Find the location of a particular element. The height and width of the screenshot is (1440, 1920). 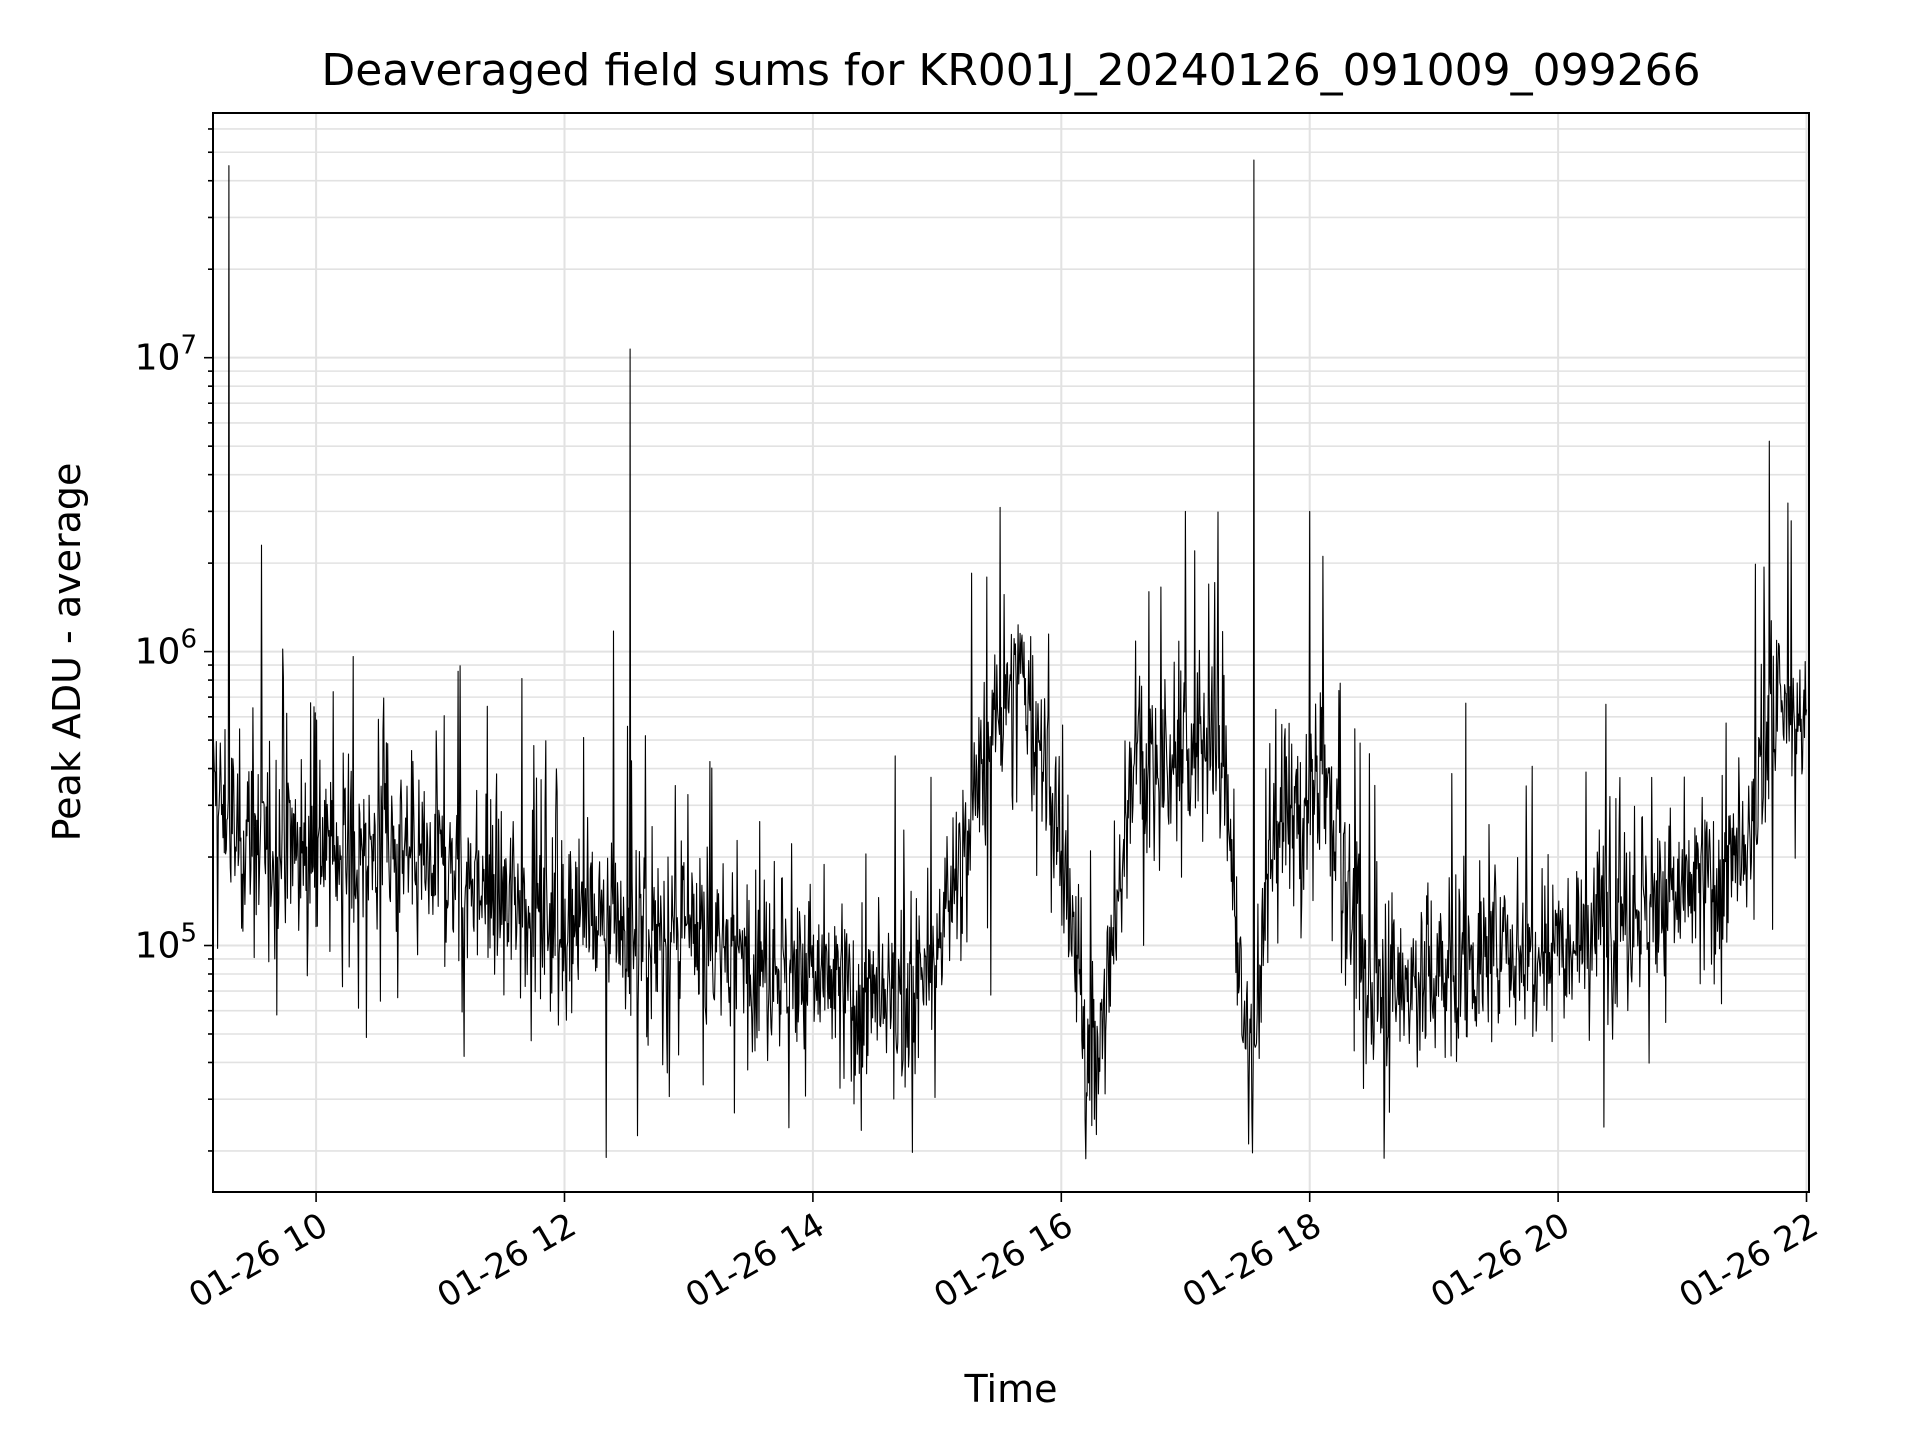

x-axis-label: Time is located at coordinates (1011, 1389).